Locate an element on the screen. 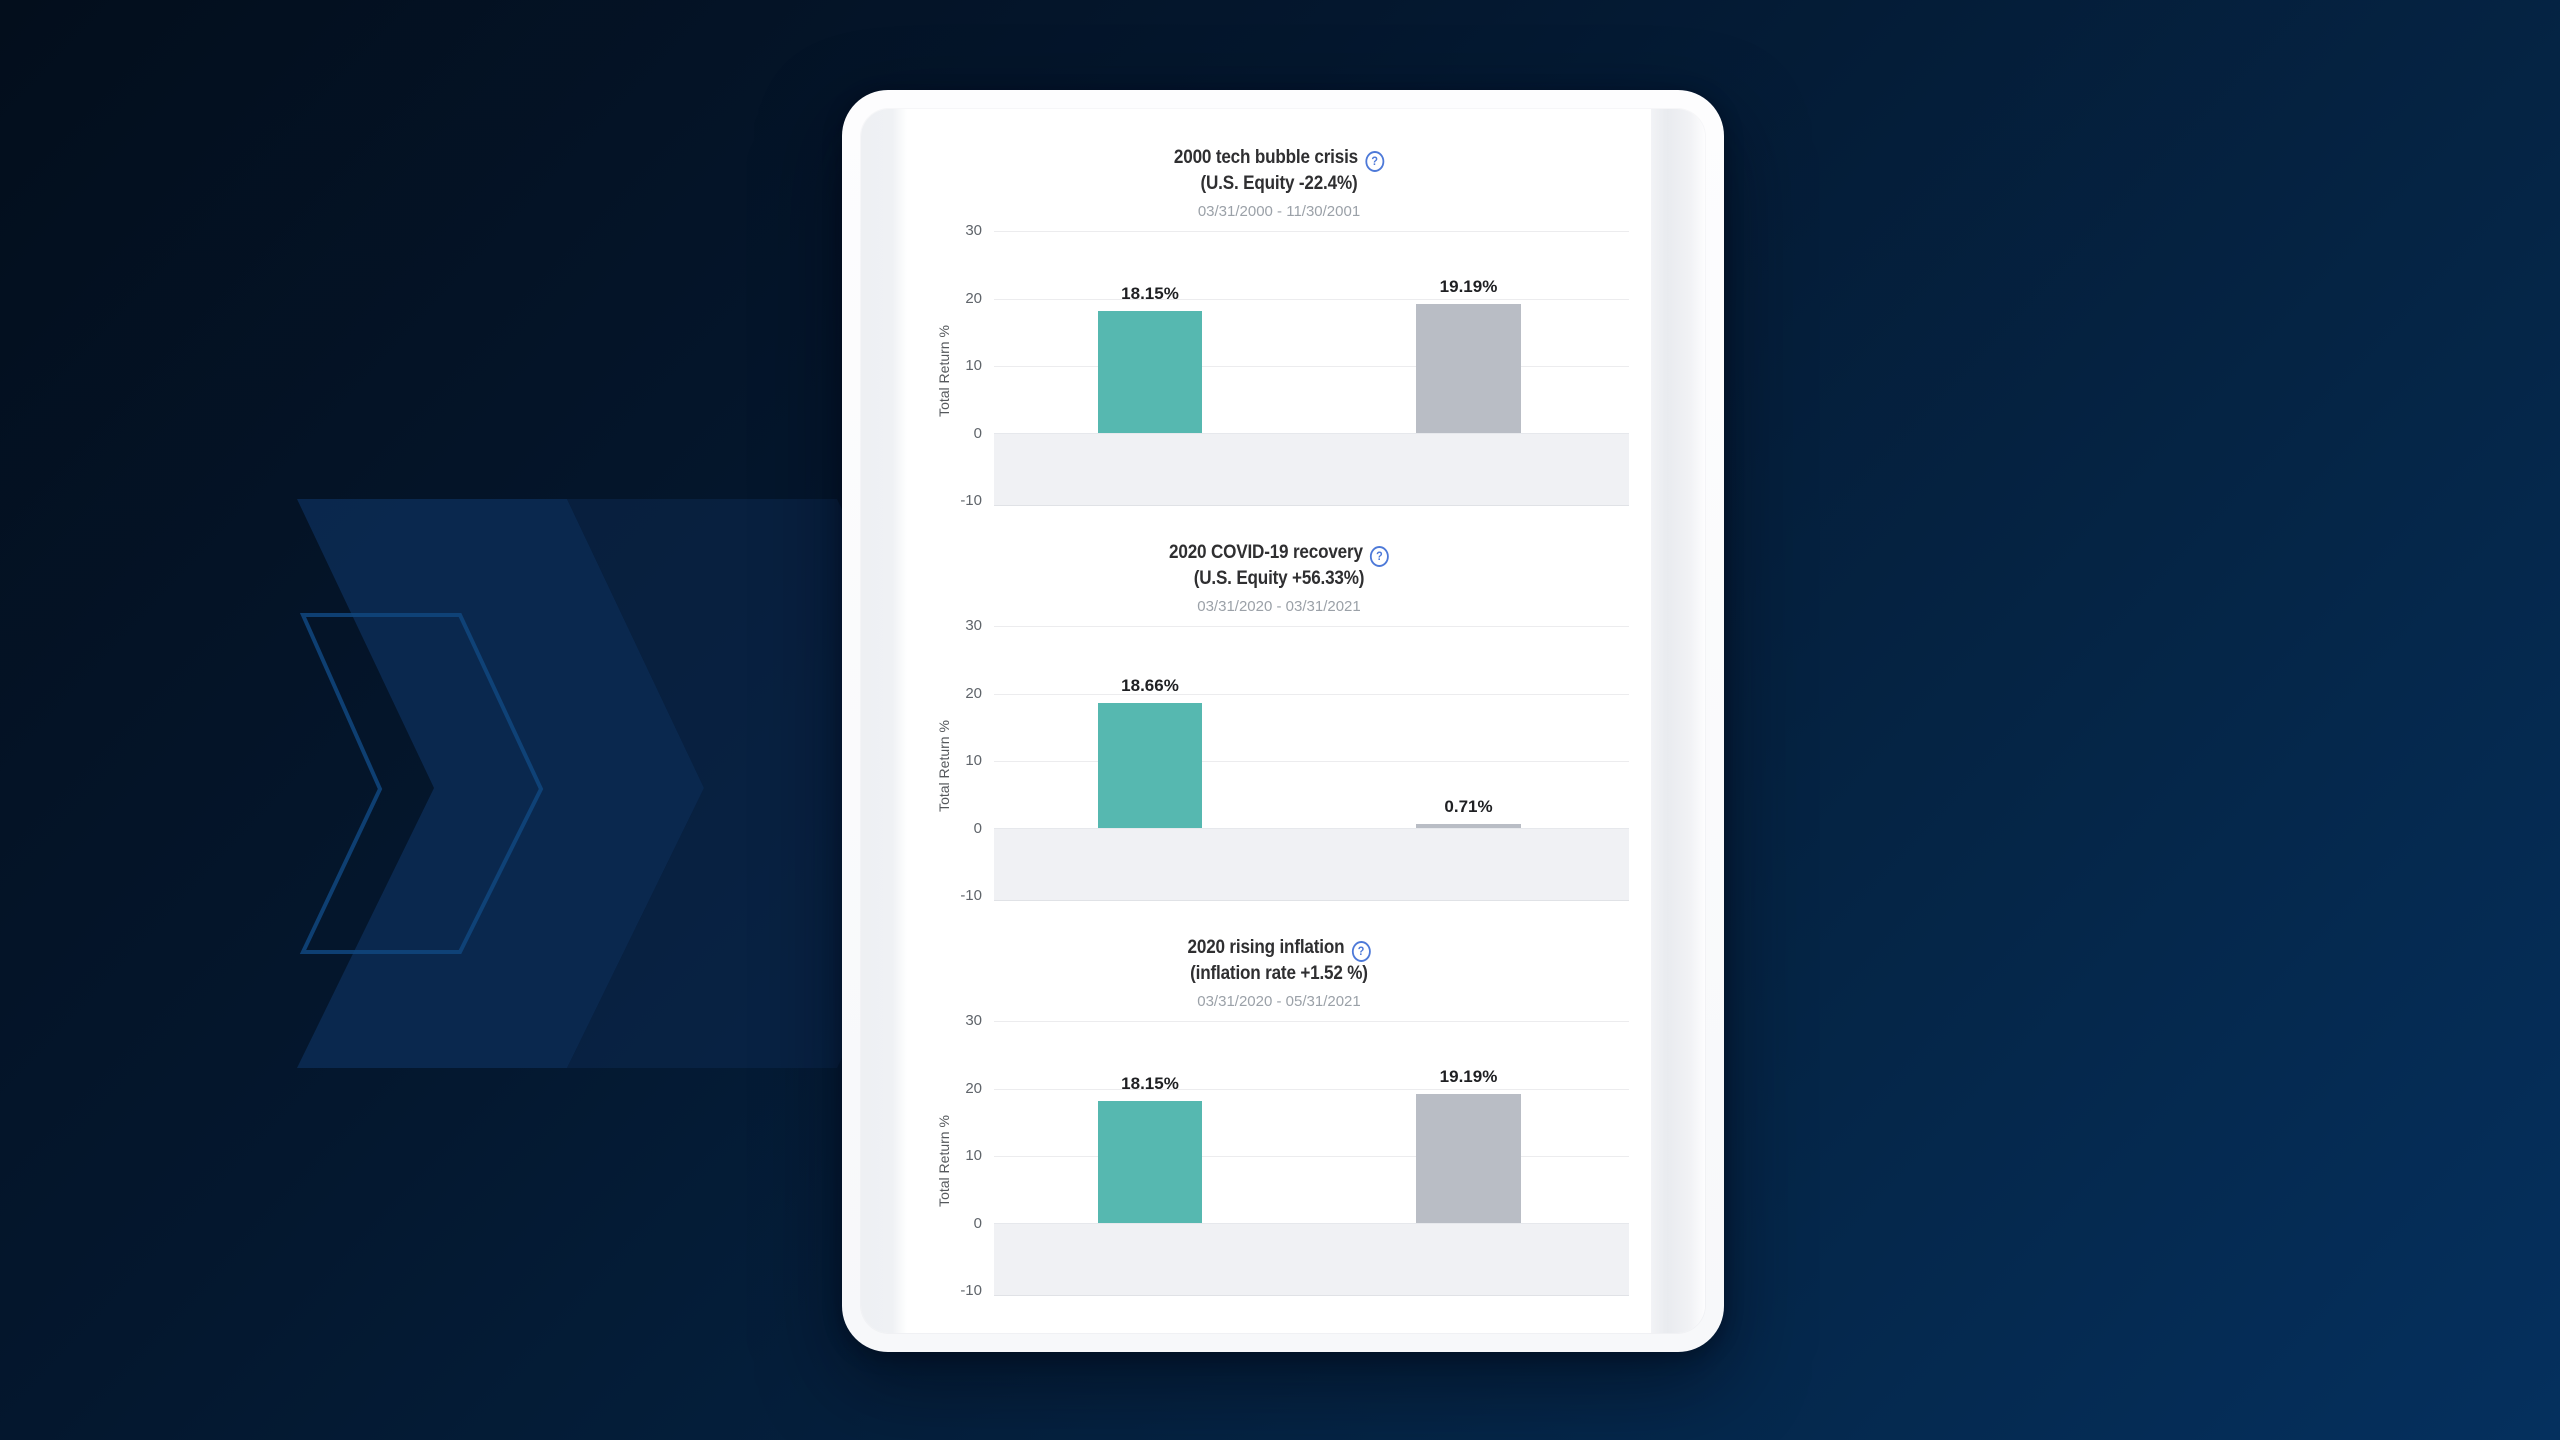 The width and height of the screenshot is (2560, 1440). bar-value-label: 18.66% is located at coordinates (1150, 685).